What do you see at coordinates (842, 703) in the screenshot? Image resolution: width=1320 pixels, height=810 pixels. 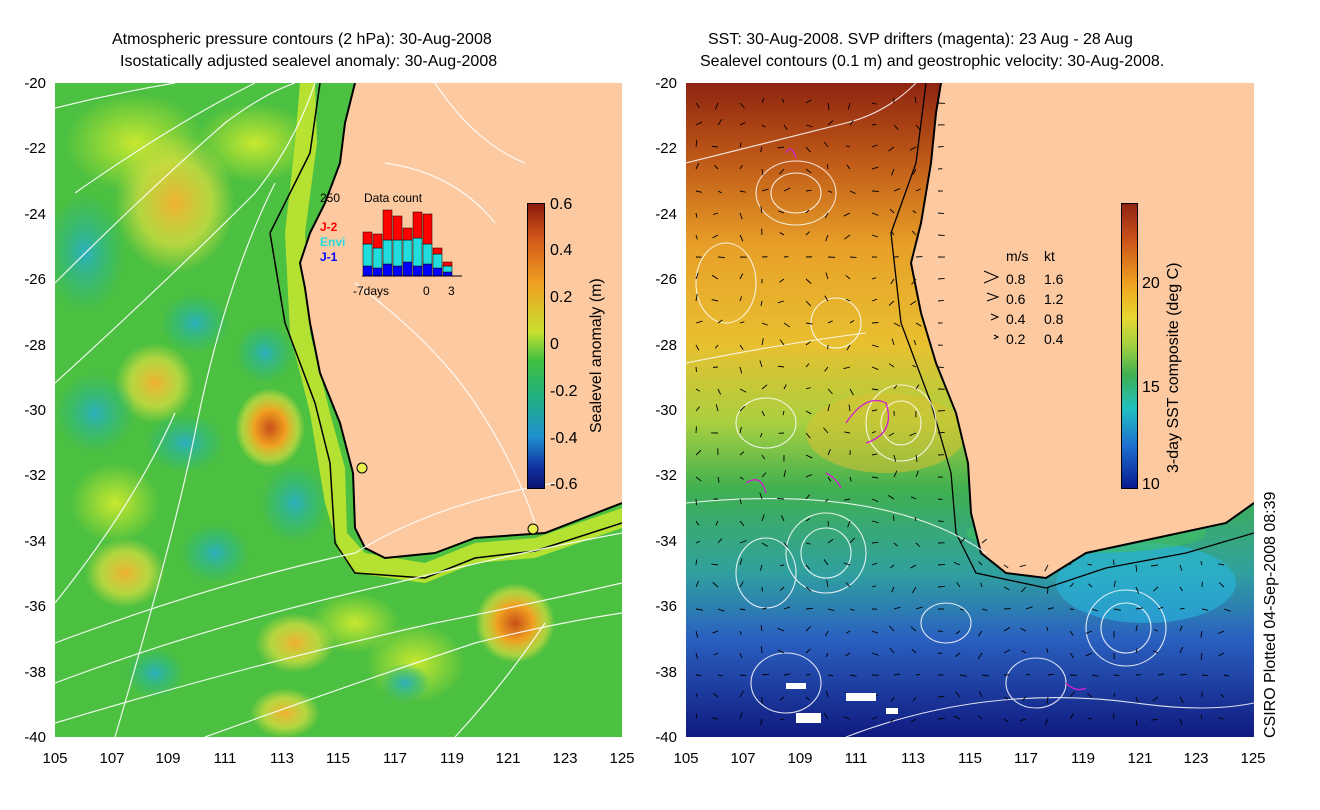 I see `cloud-mask` at bounding box center [842, 703].